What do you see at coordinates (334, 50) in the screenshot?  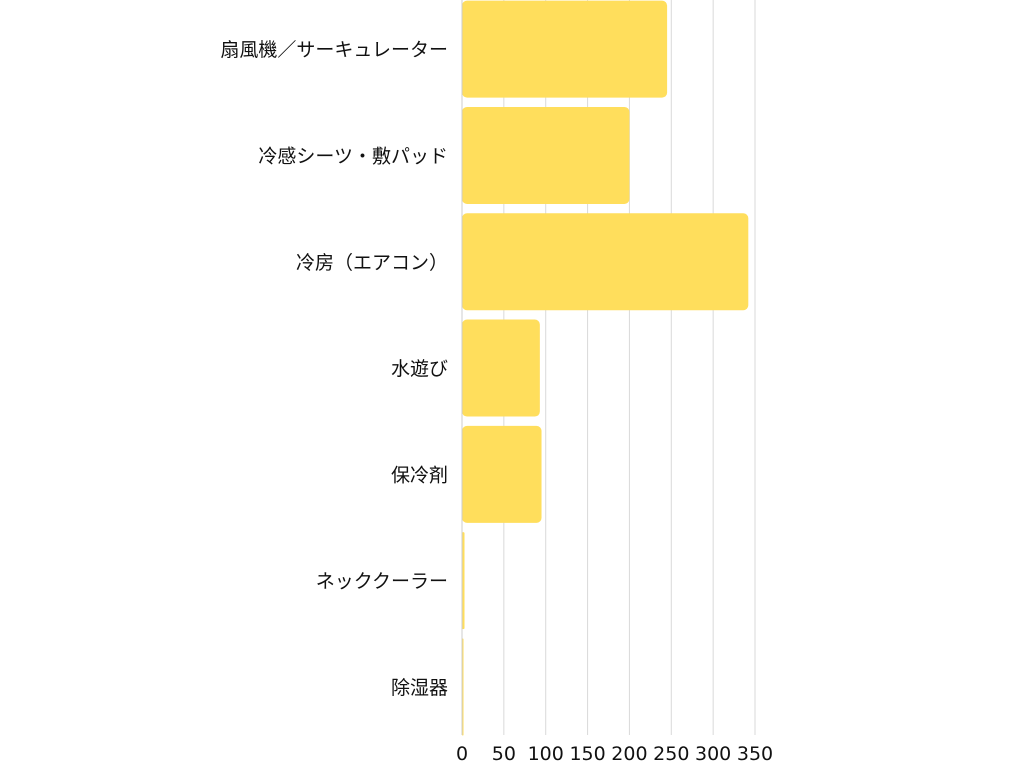 I see `category-label: 扇風機／サーキュレーター` at bounding box center [334, 50].